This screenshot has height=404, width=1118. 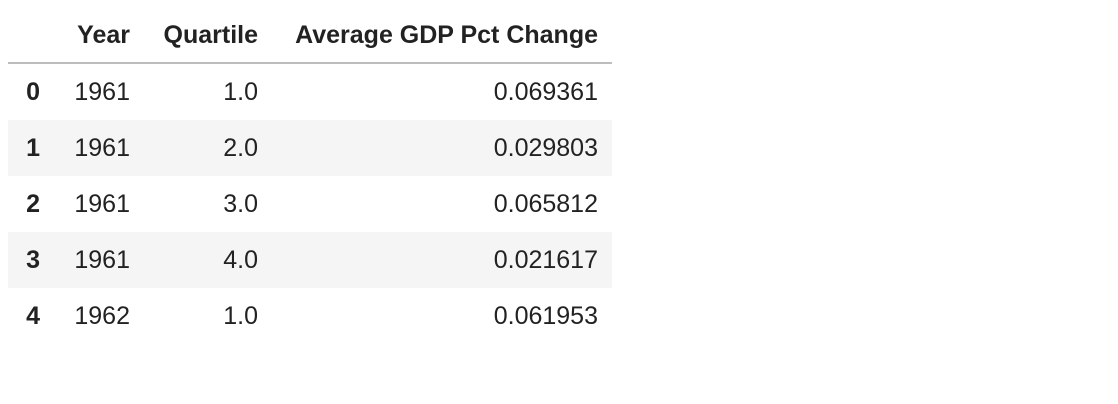 I want to click on table-header: Year Quartile Average GDP Pct Change, so click(x=310, y=36).